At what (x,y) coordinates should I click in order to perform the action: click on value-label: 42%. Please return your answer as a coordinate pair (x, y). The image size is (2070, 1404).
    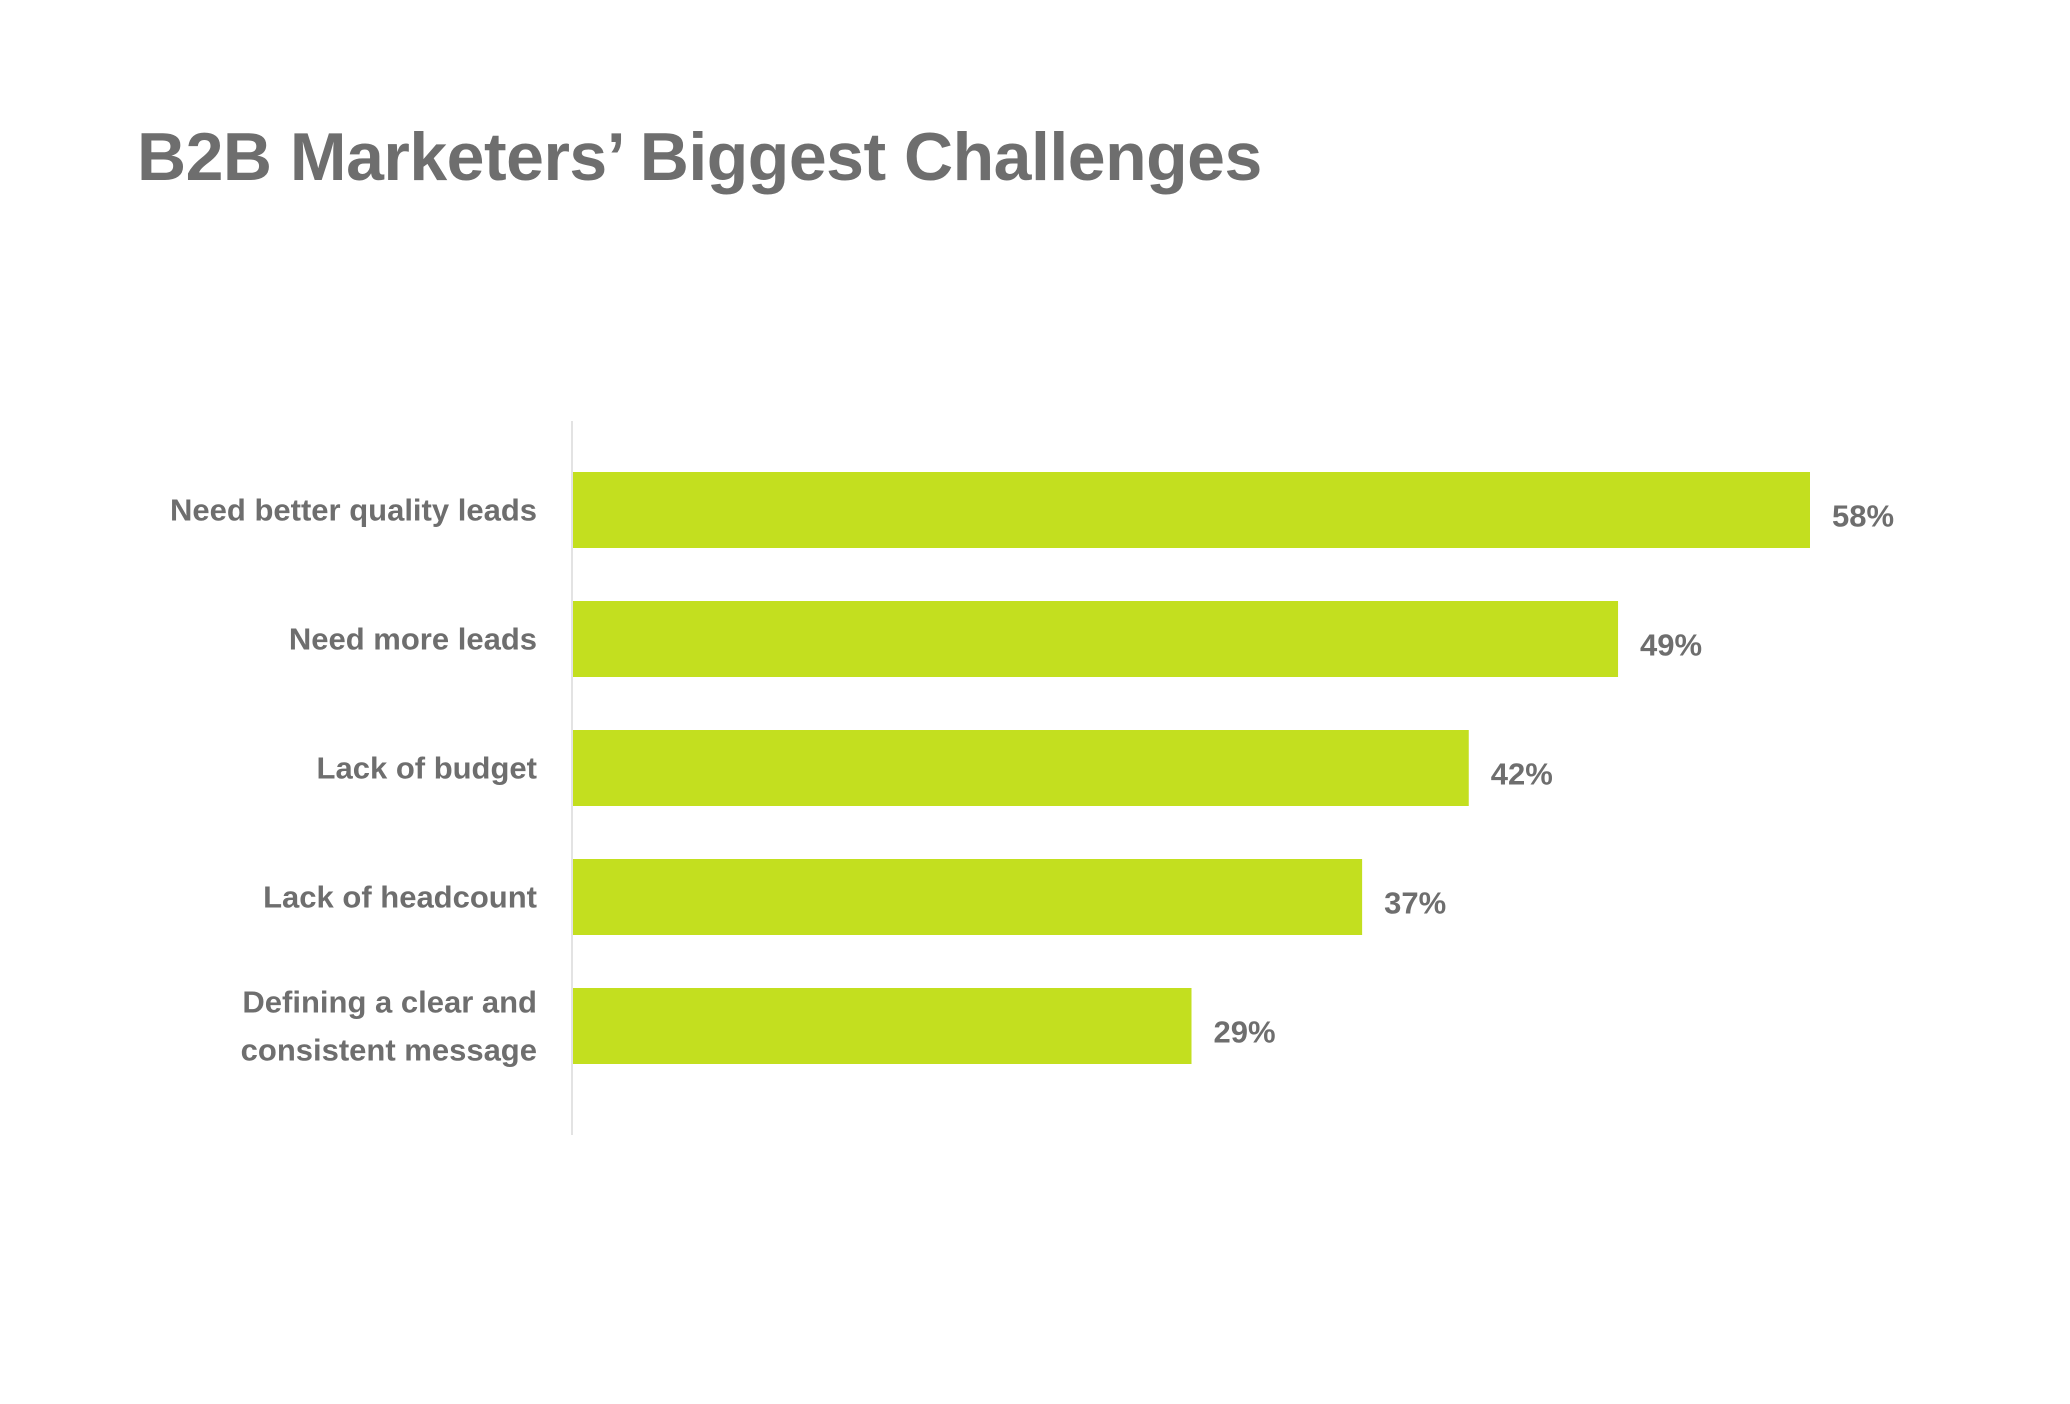
    Looking at the image, I should click on (1522, 774).